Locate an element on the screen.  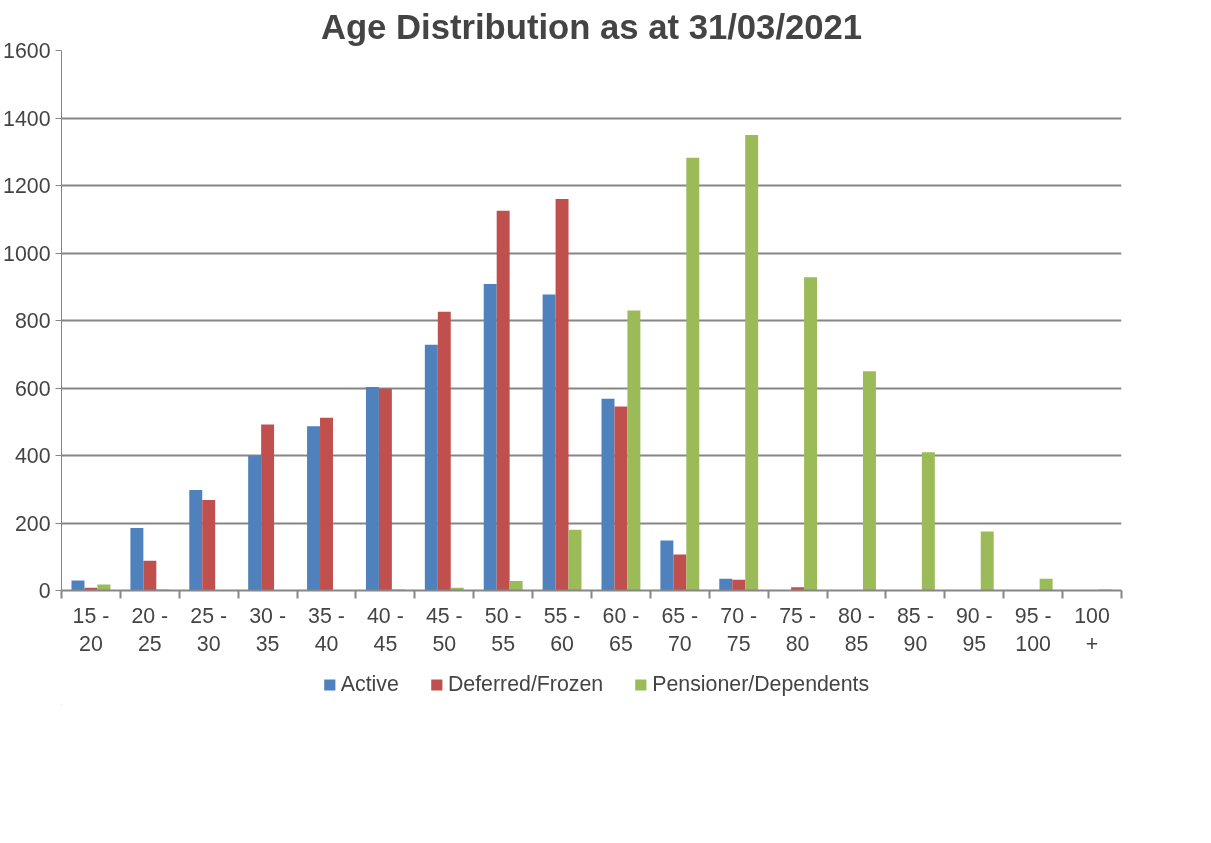
y-tick-label: 600 is located at coordinates (32, 388).